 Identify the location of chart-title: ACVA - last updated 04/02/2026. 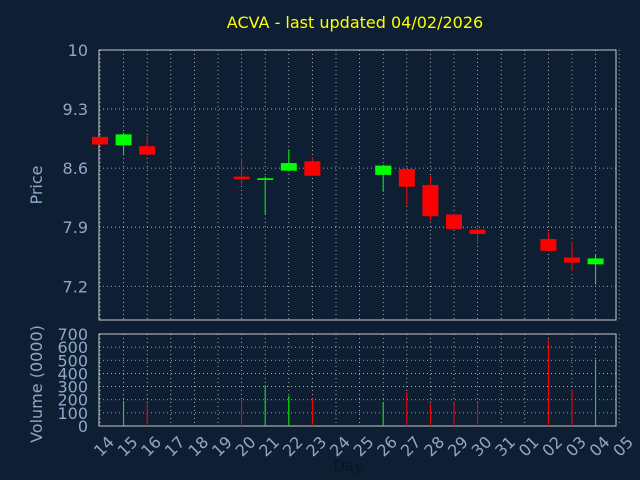
(355, 22).